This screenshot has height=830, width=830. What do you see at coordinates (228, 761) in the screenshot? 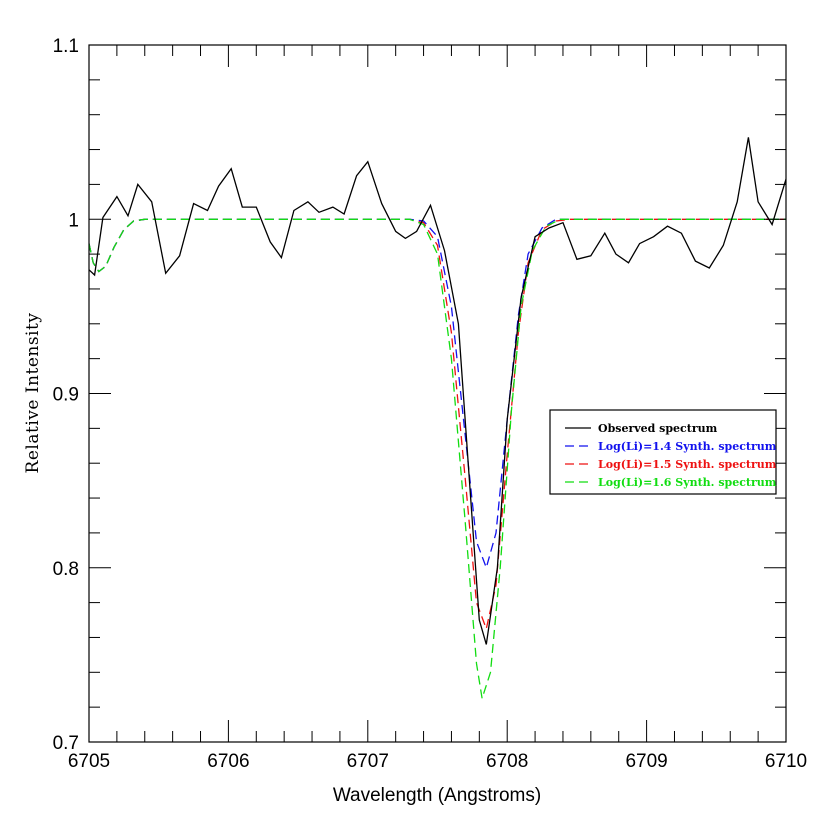
I see `x-tick-label: 6706` at bounding box center [228, 761].